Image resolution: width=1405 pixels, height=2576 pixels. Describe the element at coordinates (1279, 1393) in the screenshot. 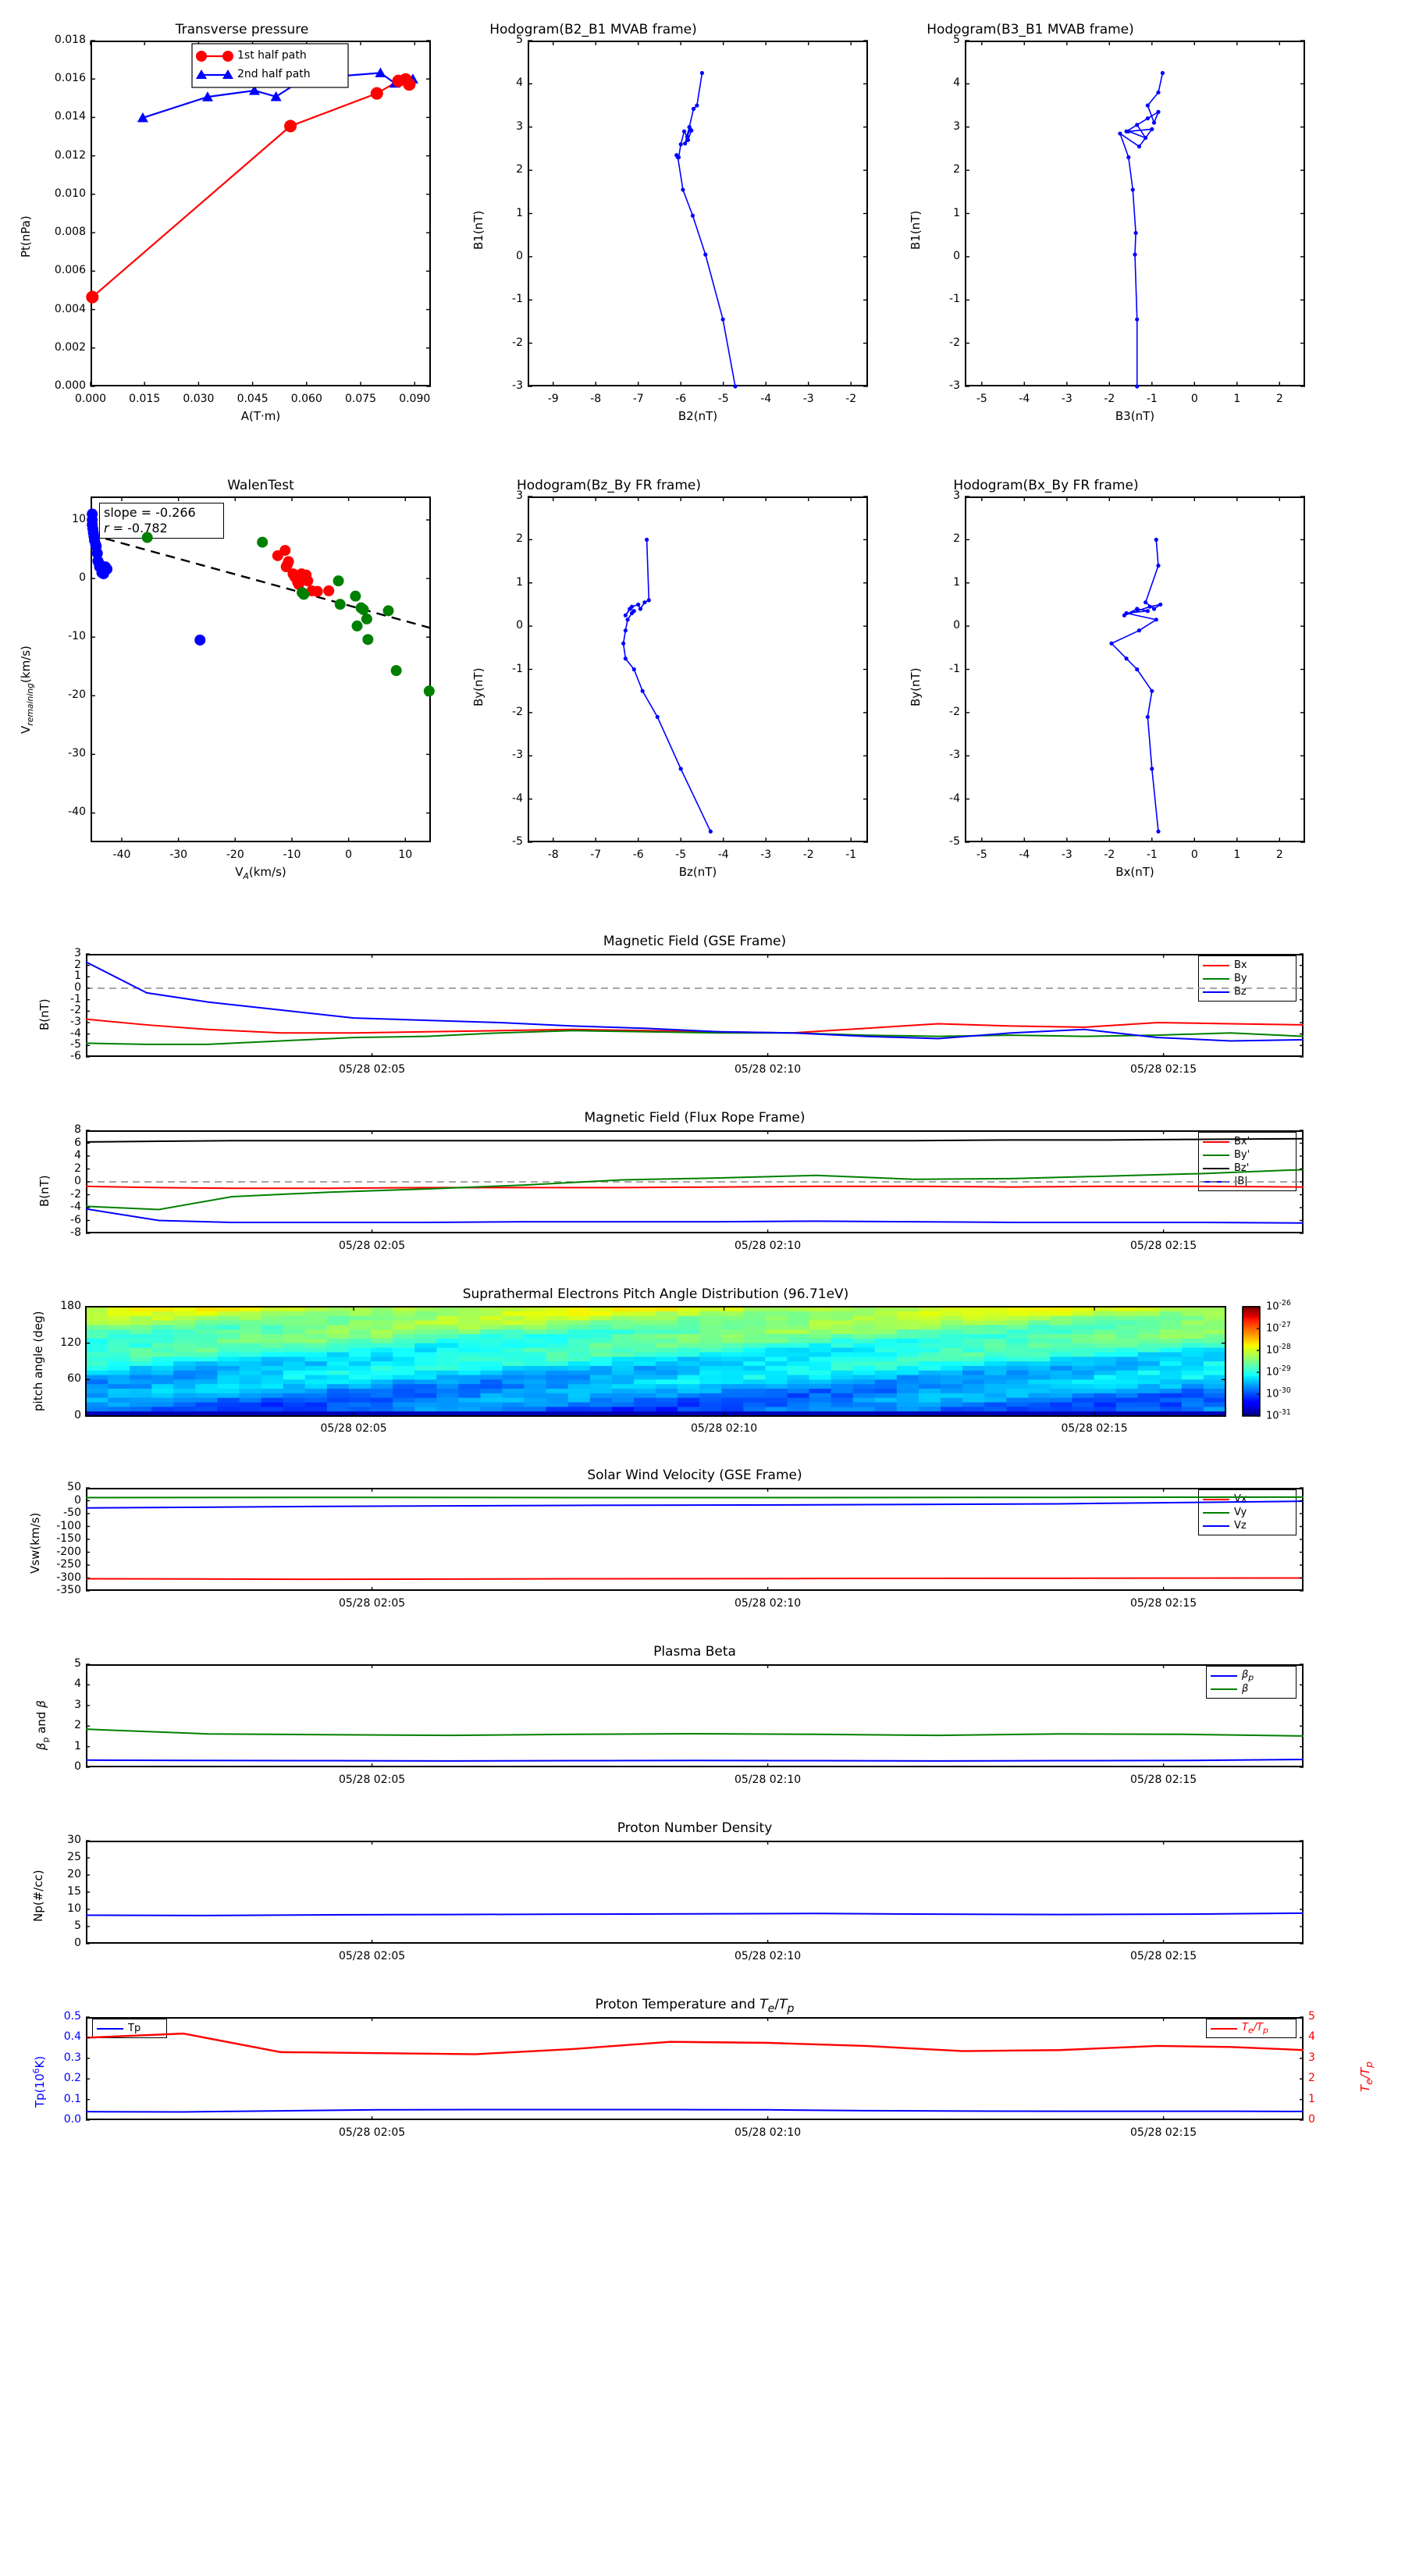

I see `colorbar-tick-label: 10-30` at that location.